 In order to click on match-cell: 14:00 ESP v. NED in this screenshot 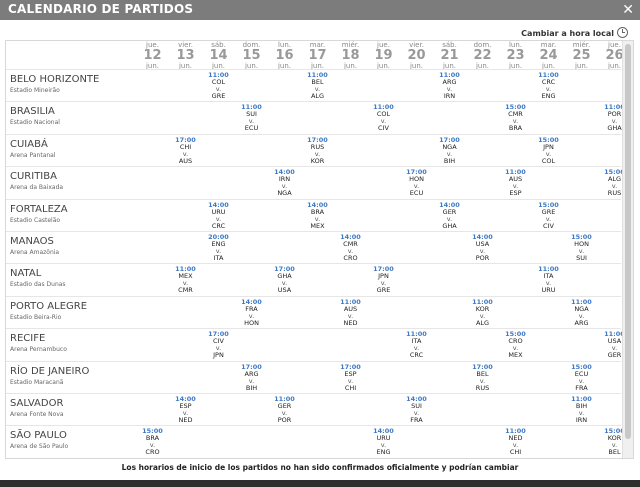, I will do `click(185, 410)`.